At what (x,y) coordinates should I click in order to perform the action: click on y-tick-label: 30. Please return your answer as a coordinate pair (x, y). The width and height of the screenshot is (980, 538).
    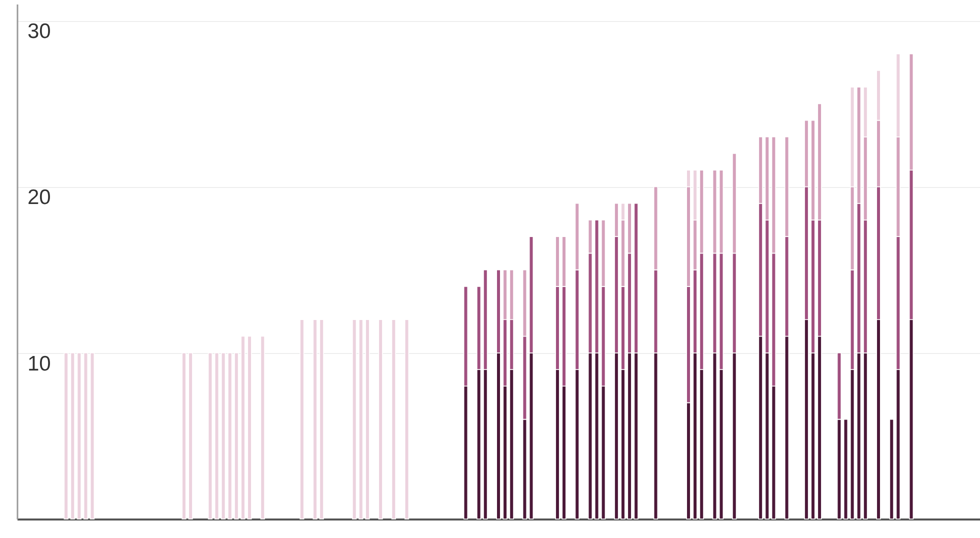
    Looking at the image, I should click on (39, 32).